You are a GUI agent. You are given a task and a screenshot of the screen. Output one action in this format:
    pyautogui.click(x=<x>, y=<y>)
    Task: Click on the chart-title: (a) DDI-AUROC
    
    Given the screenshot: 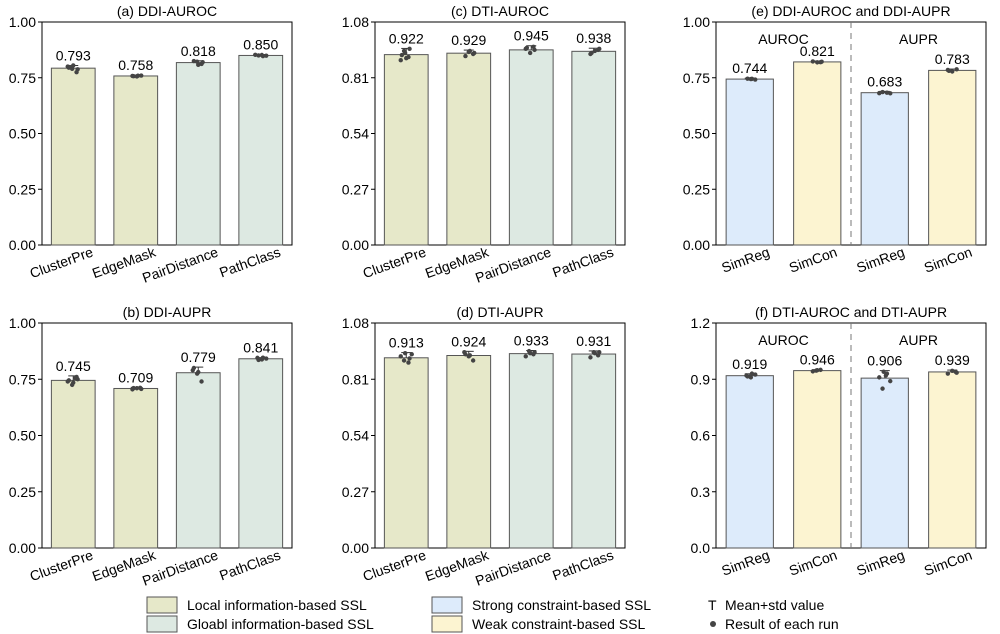 What is the action you would take?
    pyautogui.click(x=167, y=11)
    